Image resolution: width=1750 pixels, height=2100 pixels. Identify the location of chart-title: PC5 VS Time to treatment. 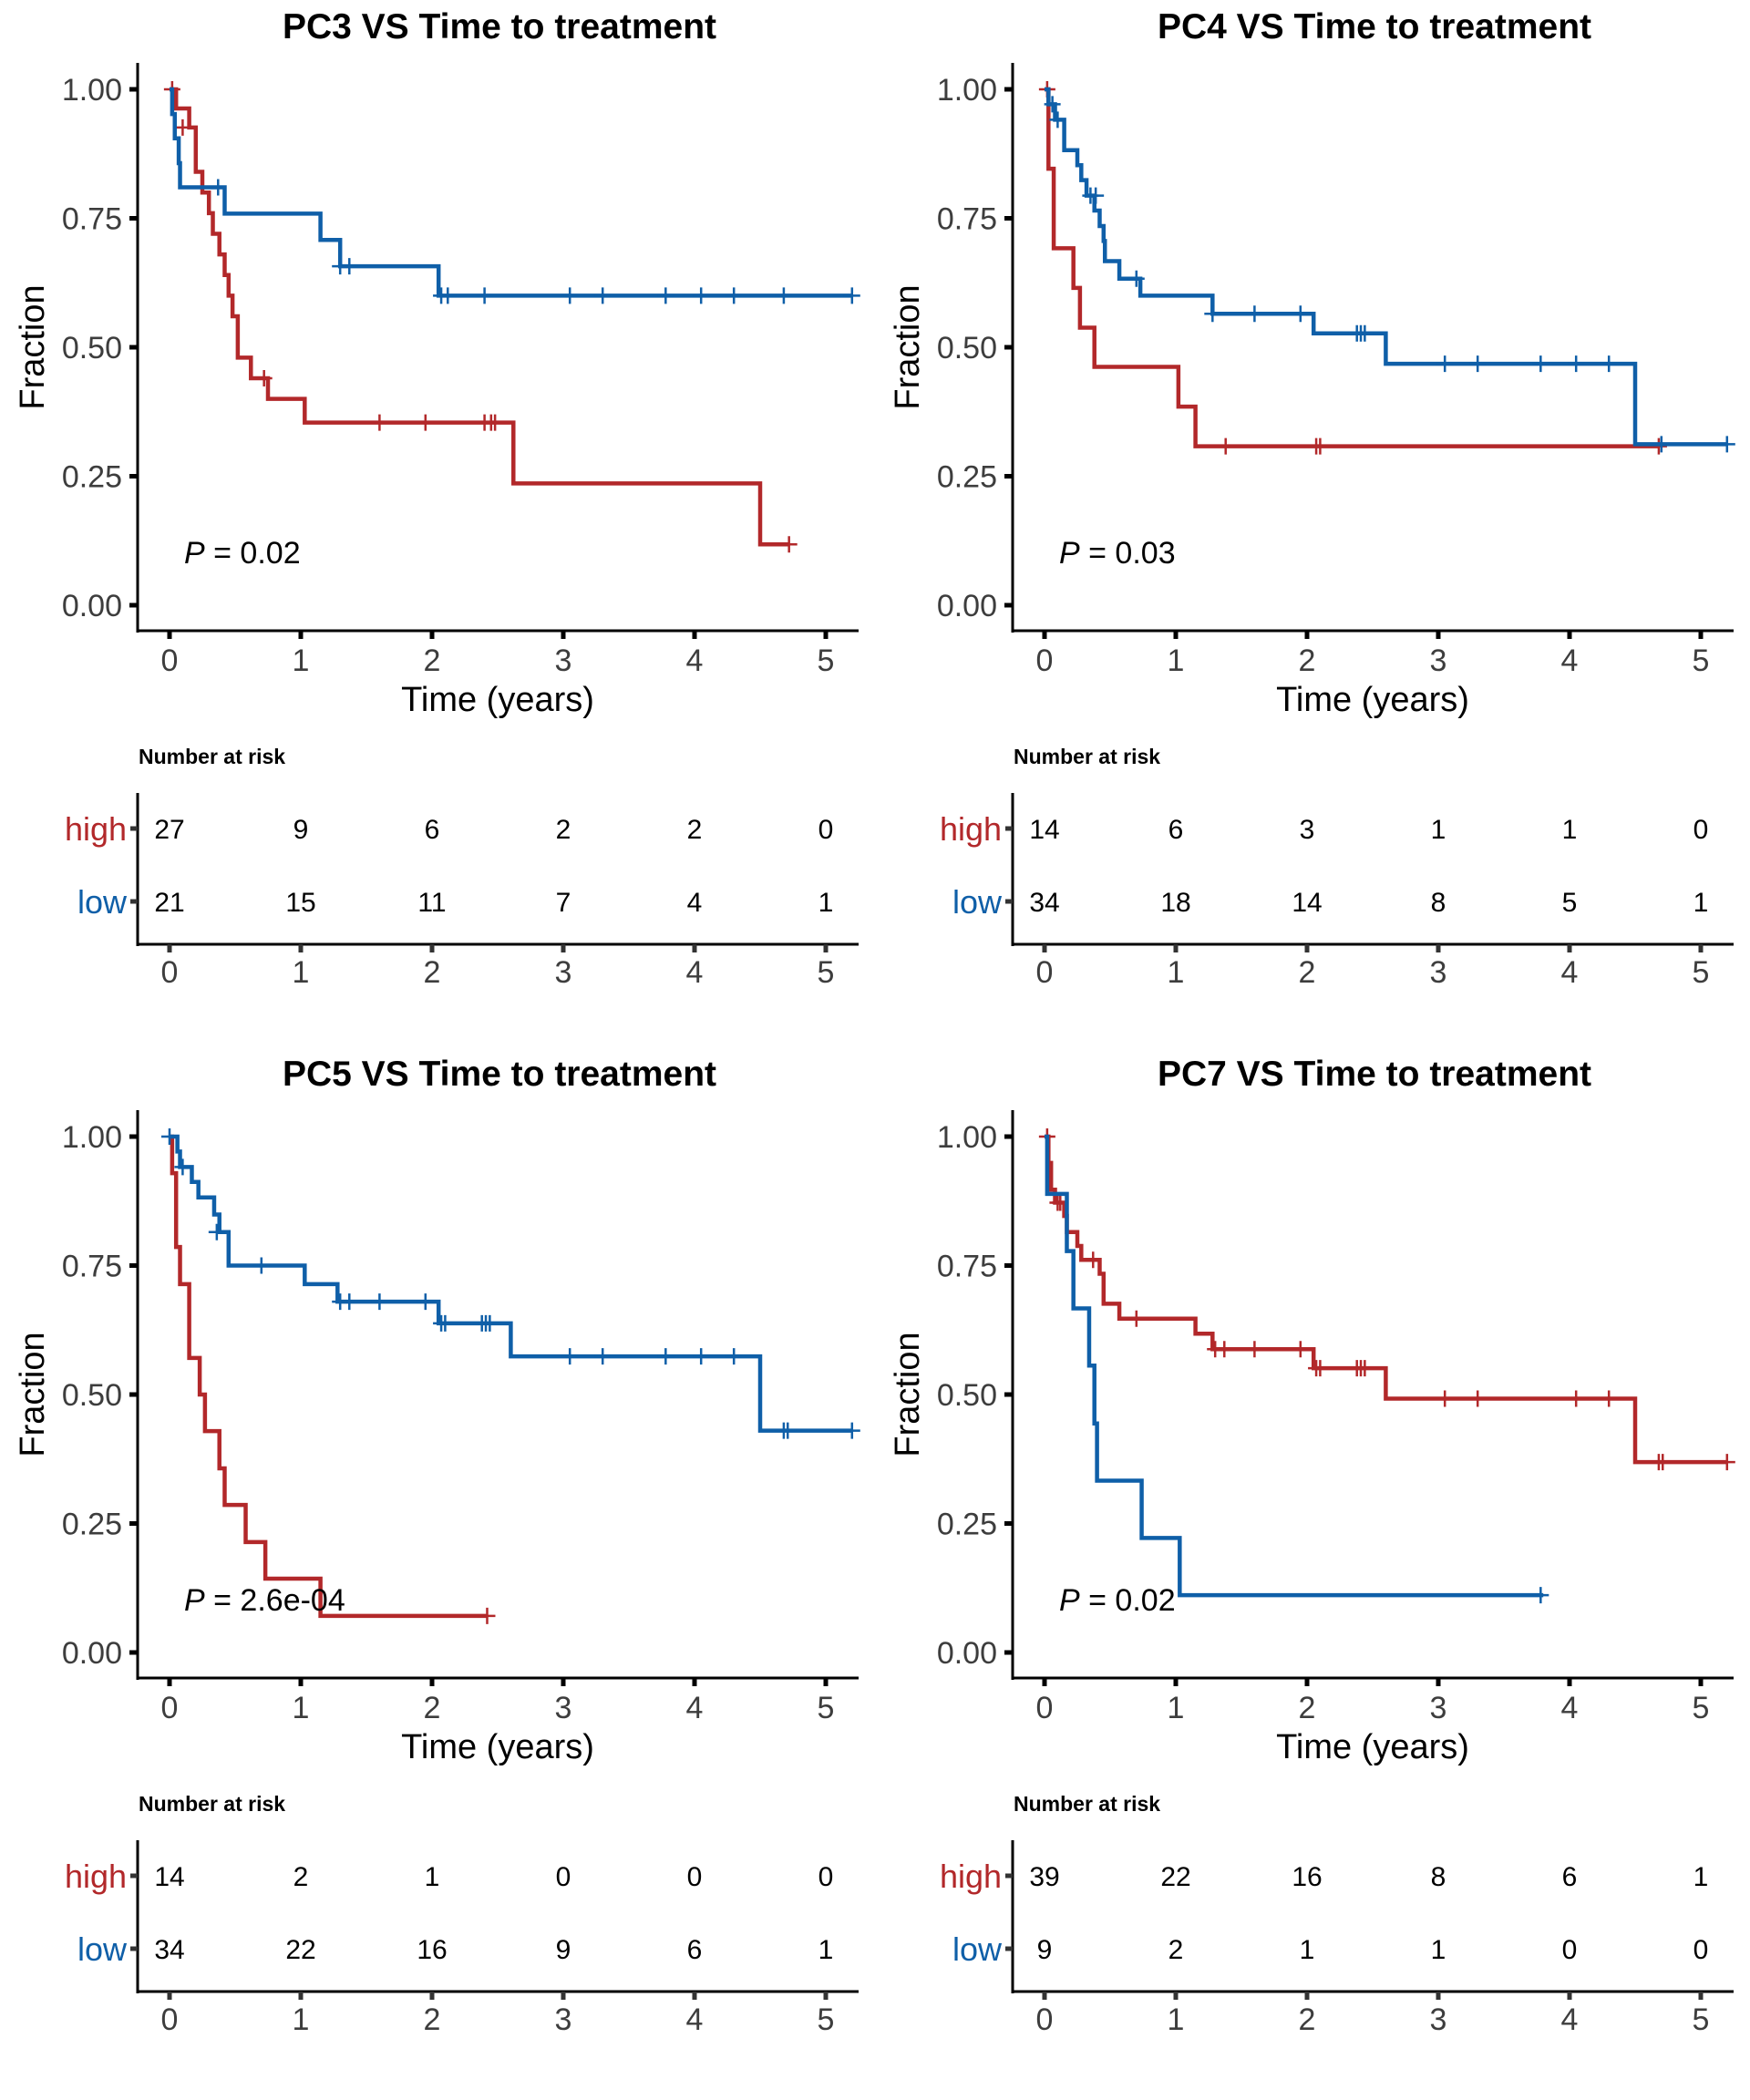
(500, 1075).